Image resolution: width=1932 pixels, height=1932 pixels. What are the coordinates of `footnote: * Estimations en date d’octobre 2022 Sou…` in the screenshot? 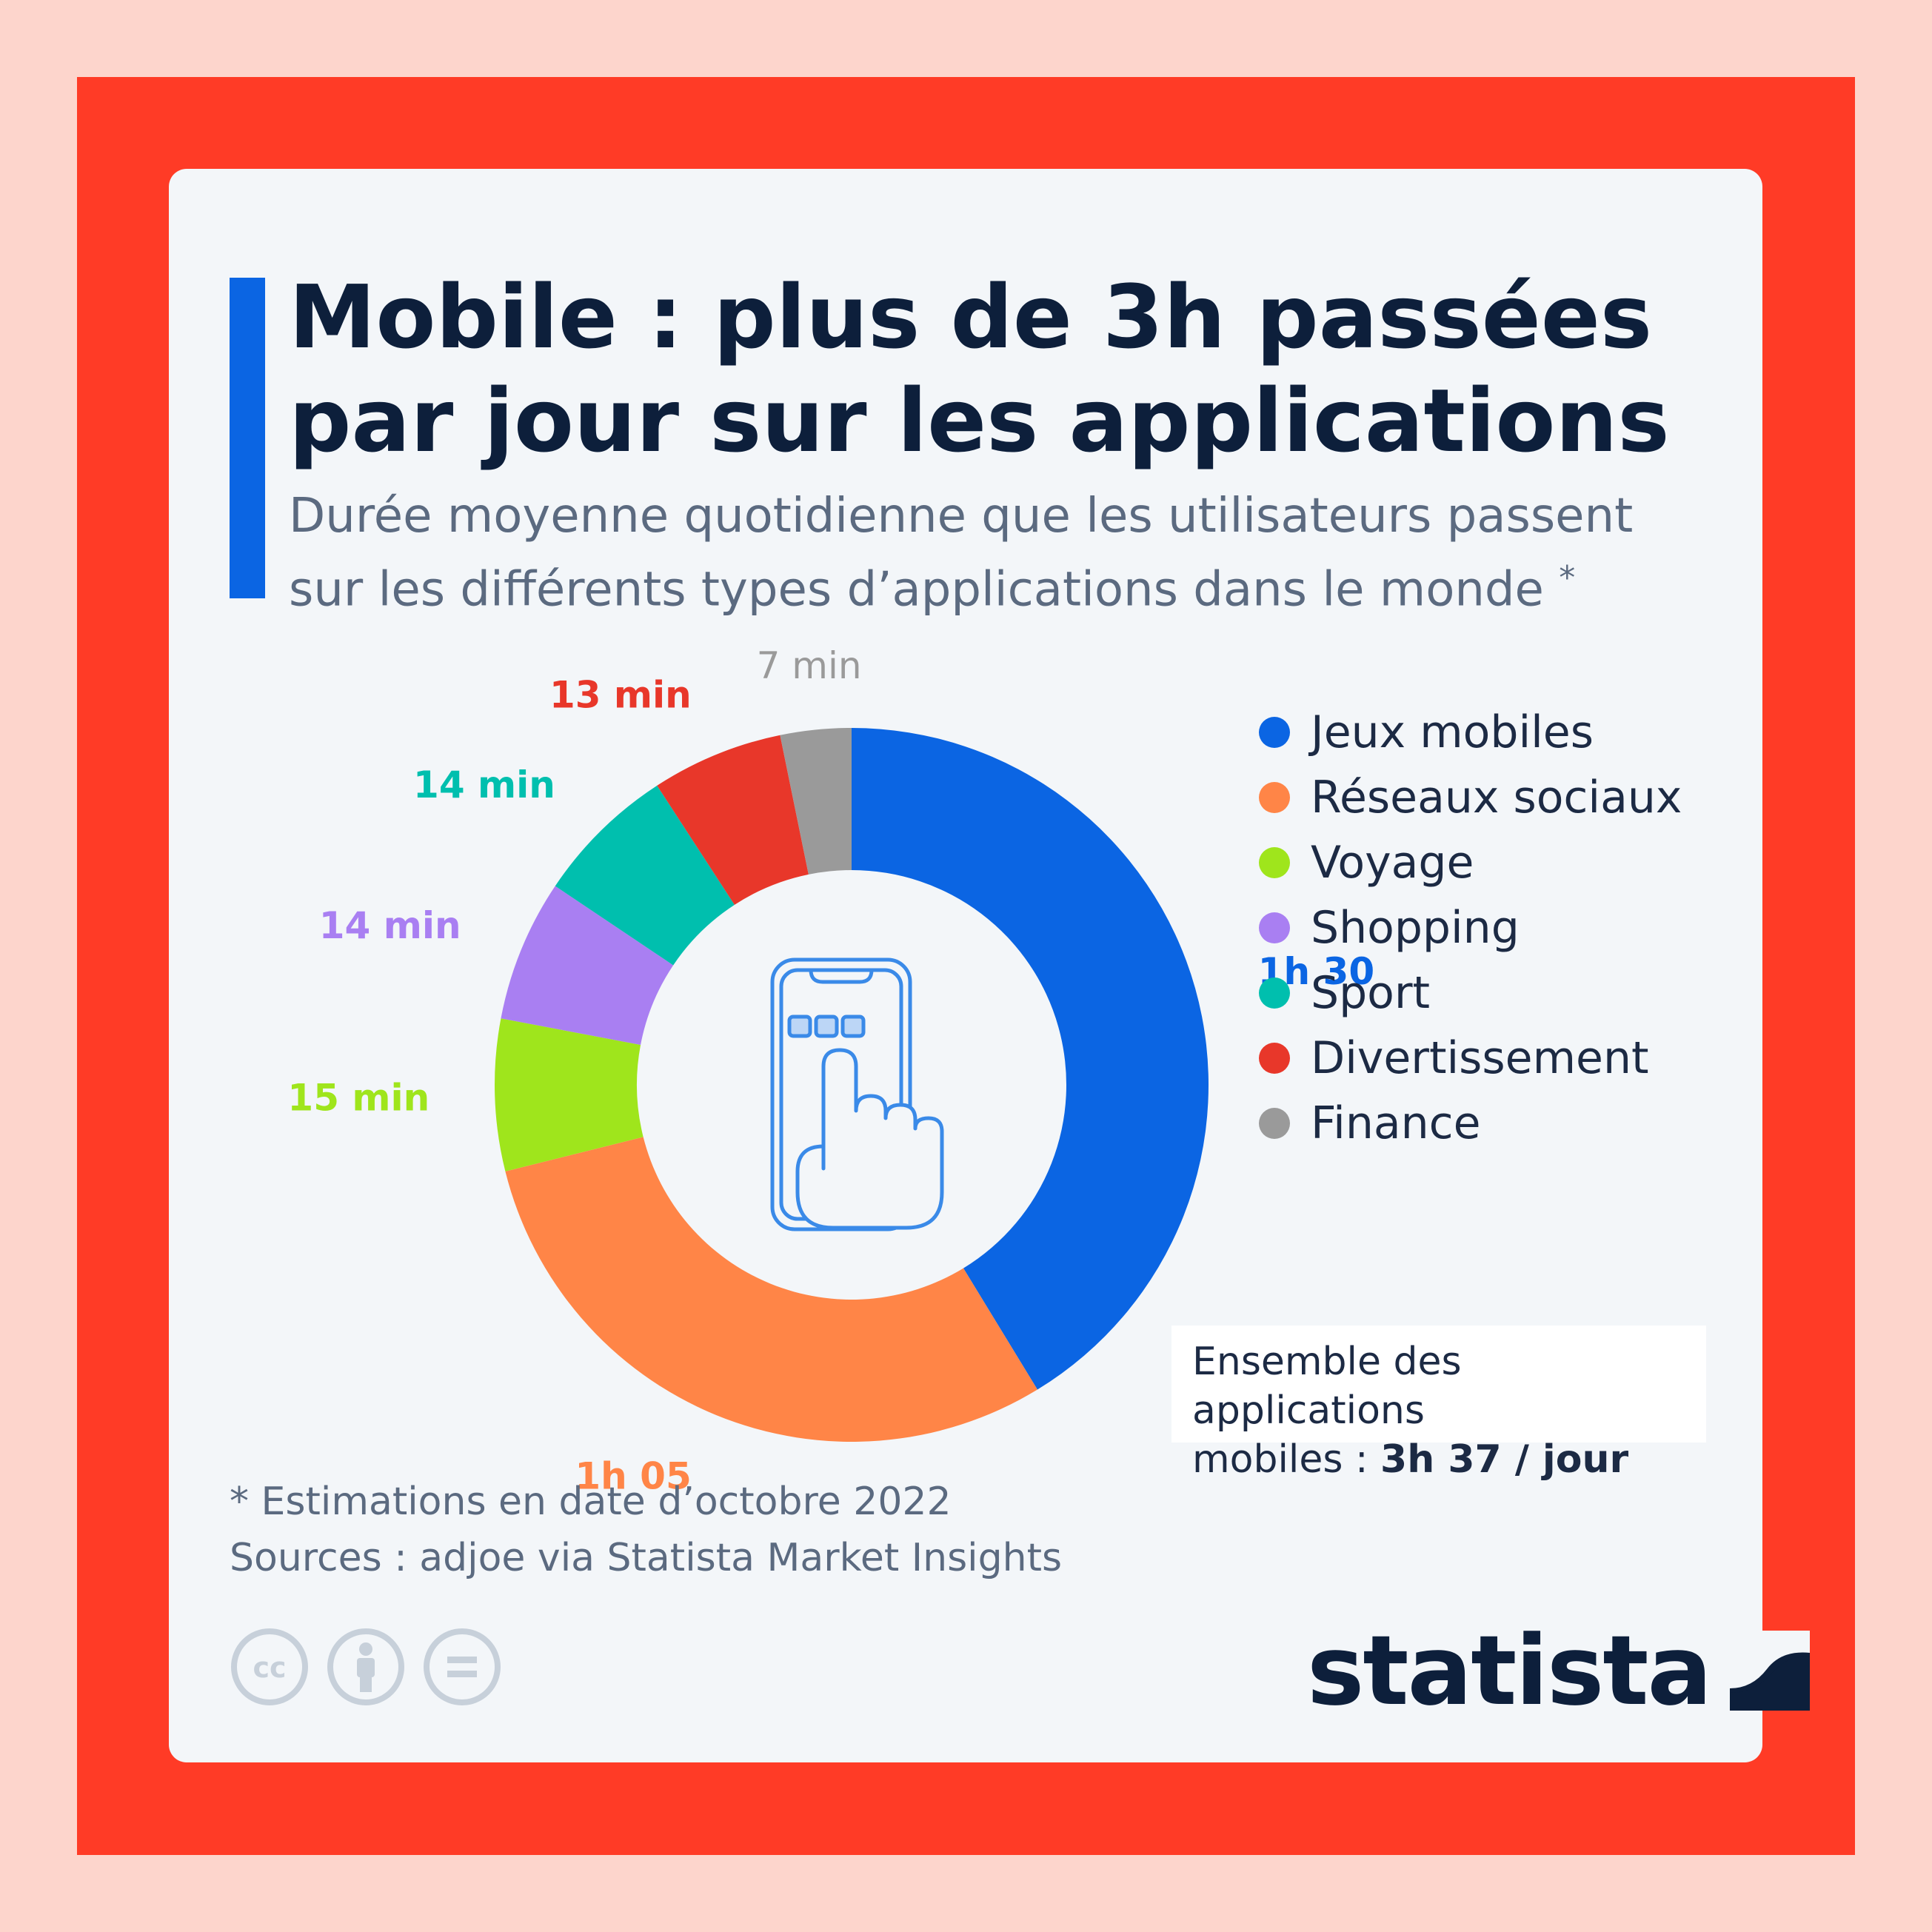 It's located at (646, 1530).